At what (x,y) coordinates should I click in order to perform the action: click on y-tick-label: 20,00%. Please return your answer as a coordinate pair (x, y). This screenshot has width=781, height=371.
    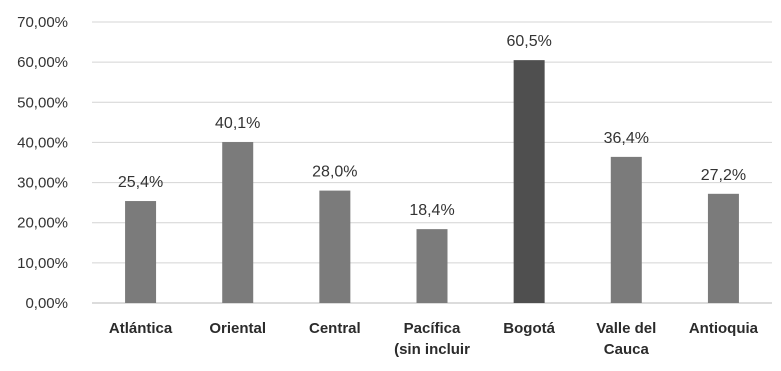
    Looking at the image, I should click on (42, 223).